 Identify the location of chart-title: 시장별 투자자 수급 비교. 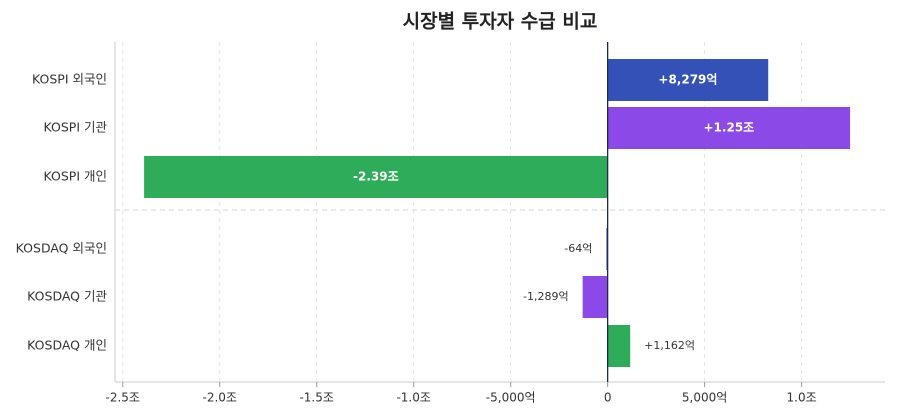
(500, 22).